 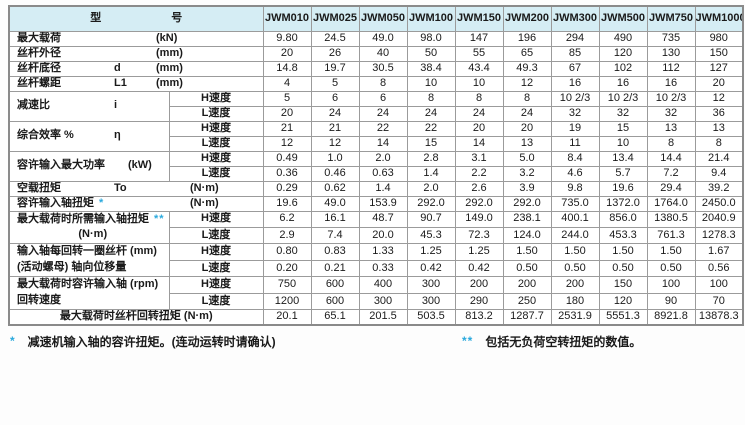 I want to click on footnote-2-text: 包括无负荷空转扭矩的数值。, so click(x=563, y=341).